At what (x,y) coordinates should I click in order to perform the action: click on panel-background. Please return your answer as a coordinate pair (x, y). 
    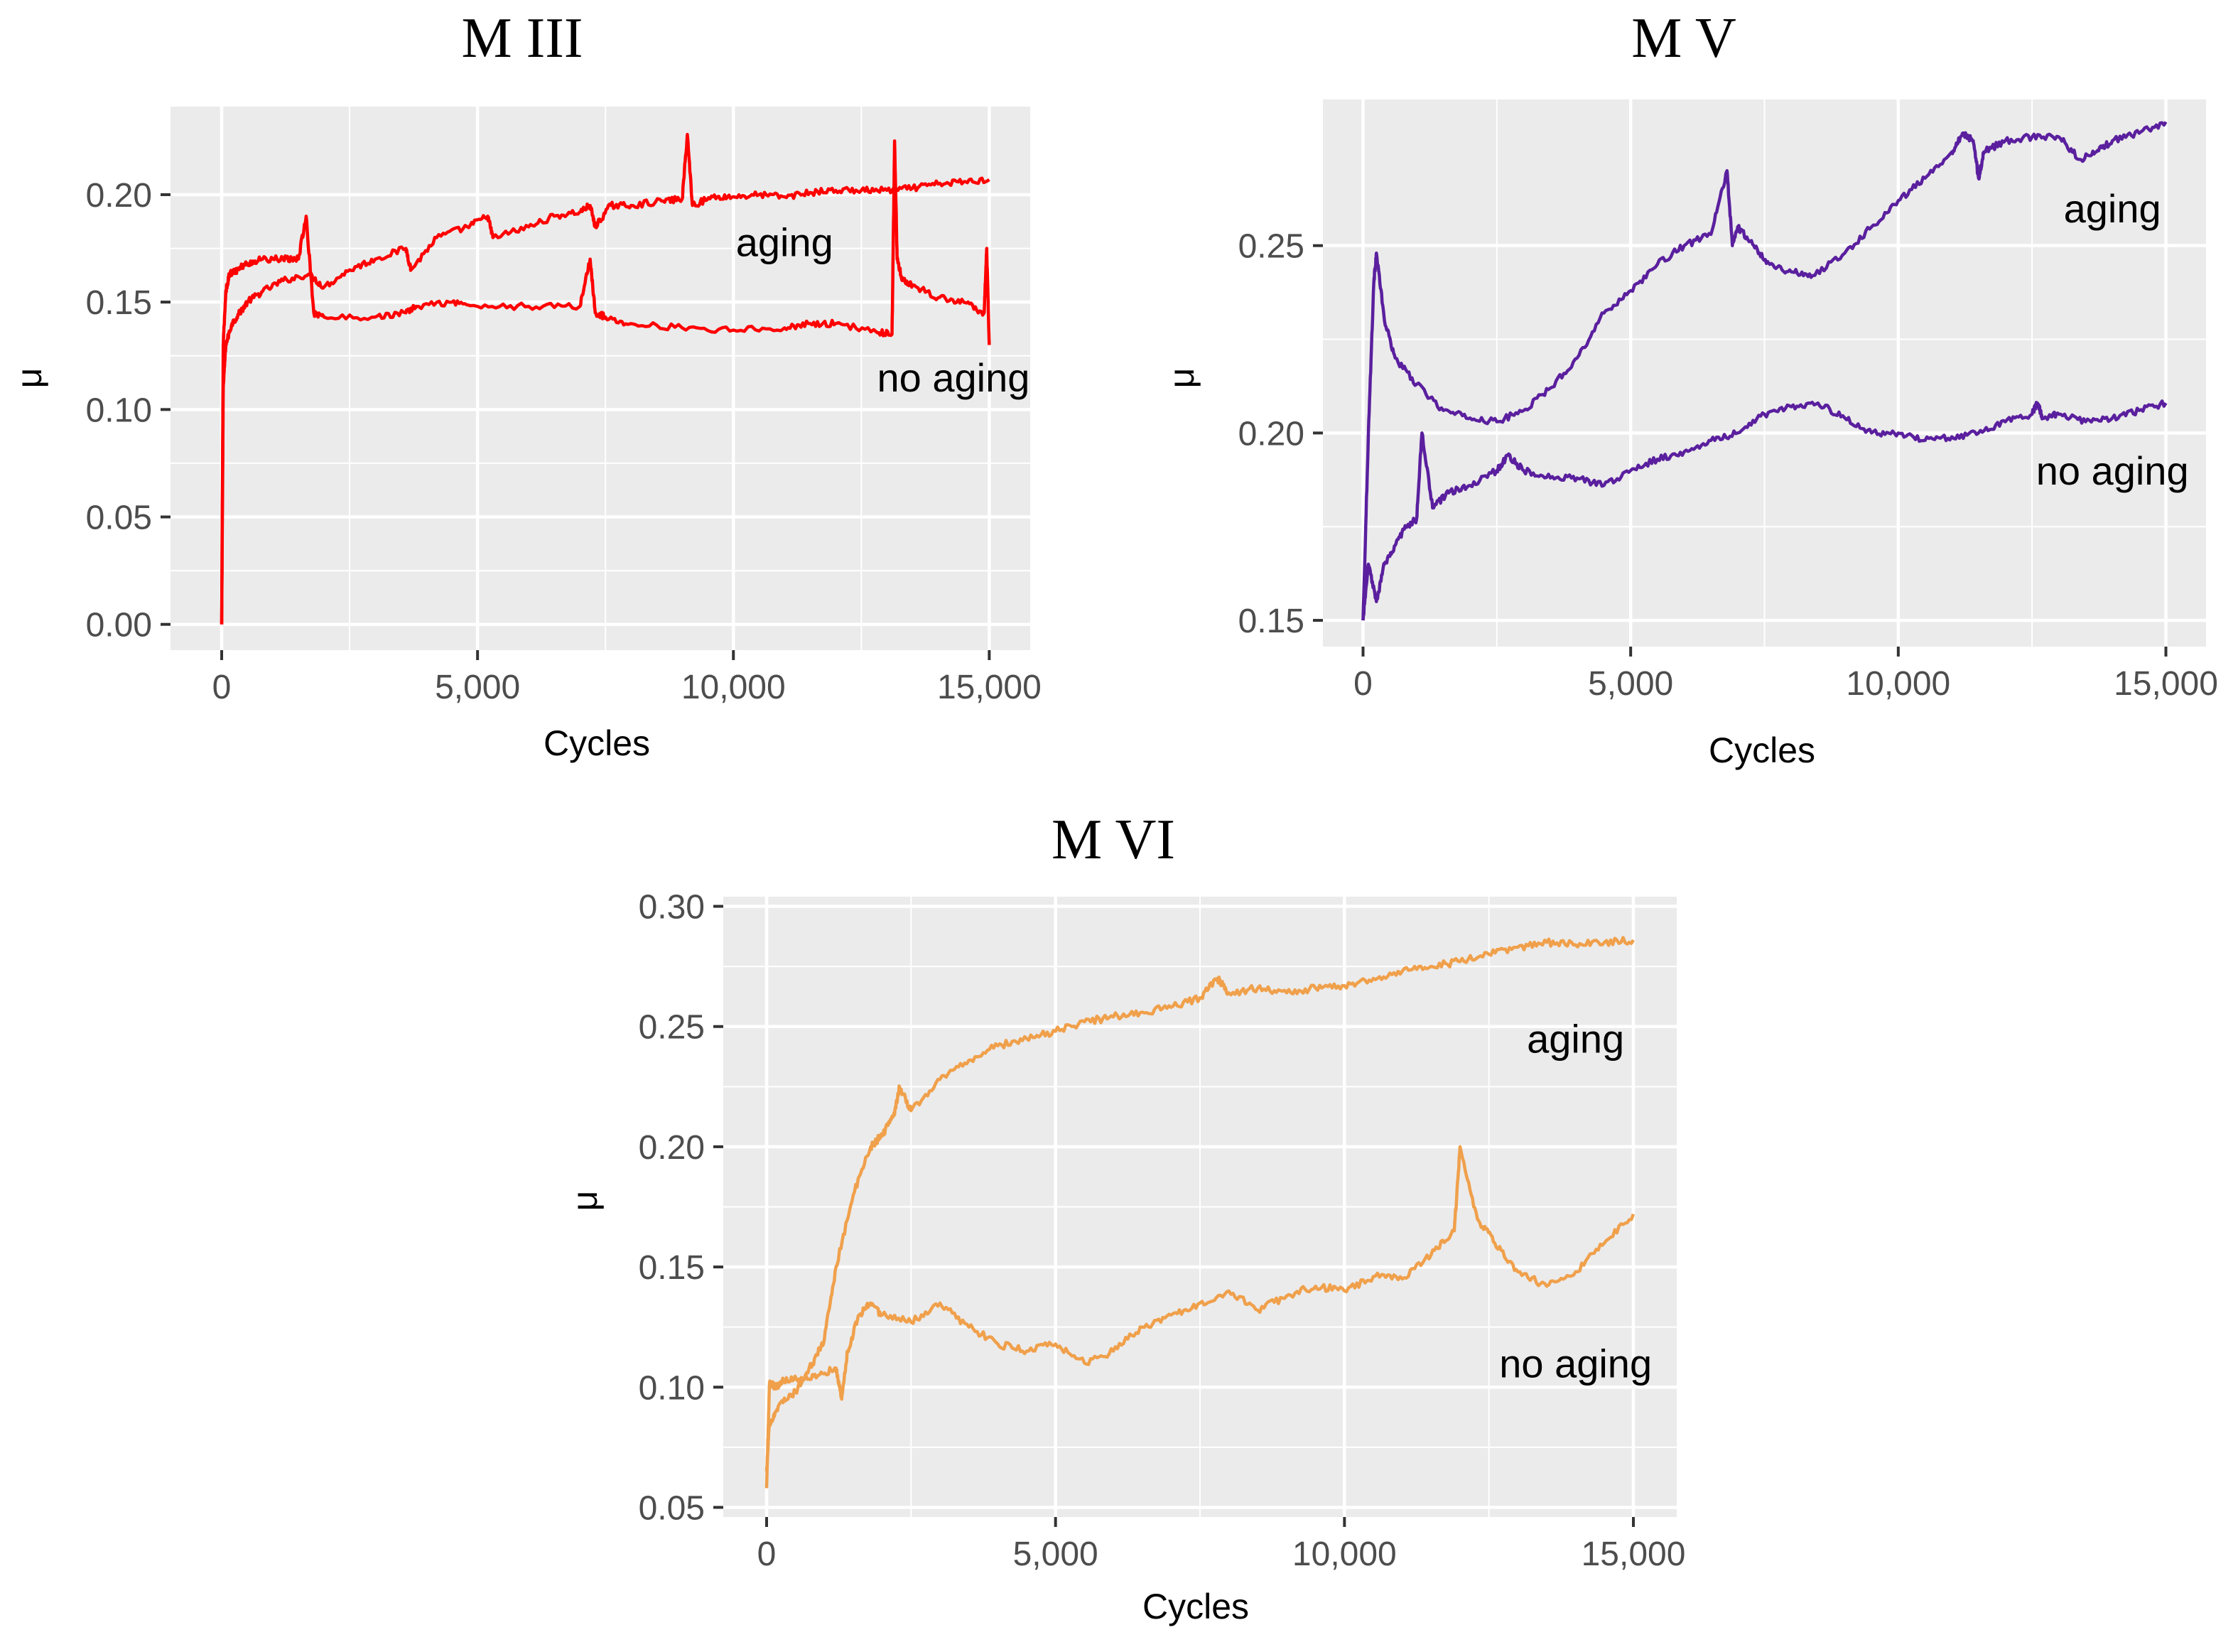
    Looking at the image, I should click on (600, 379).